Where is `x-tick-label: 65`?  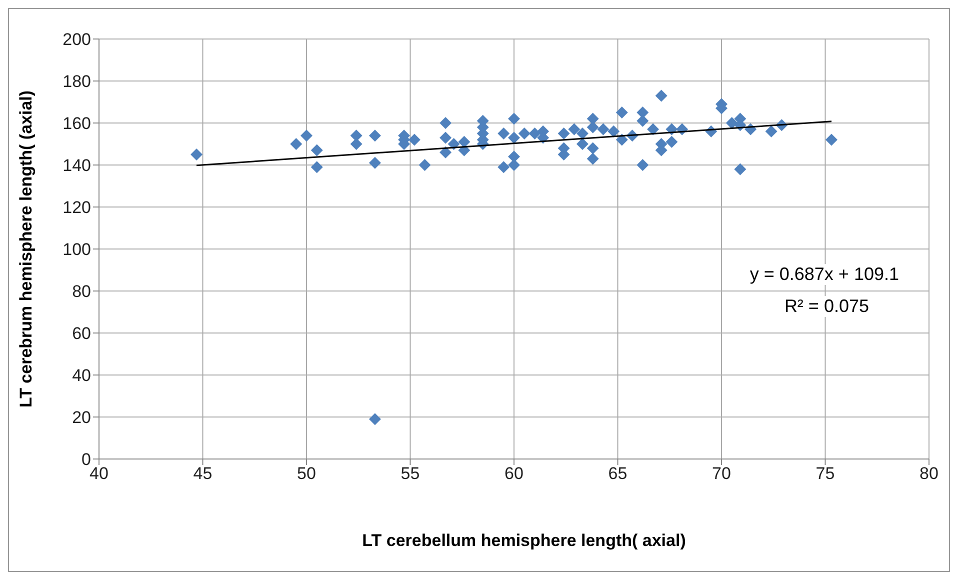 x-tick-label: 65 is located at coordinates (618, 474).